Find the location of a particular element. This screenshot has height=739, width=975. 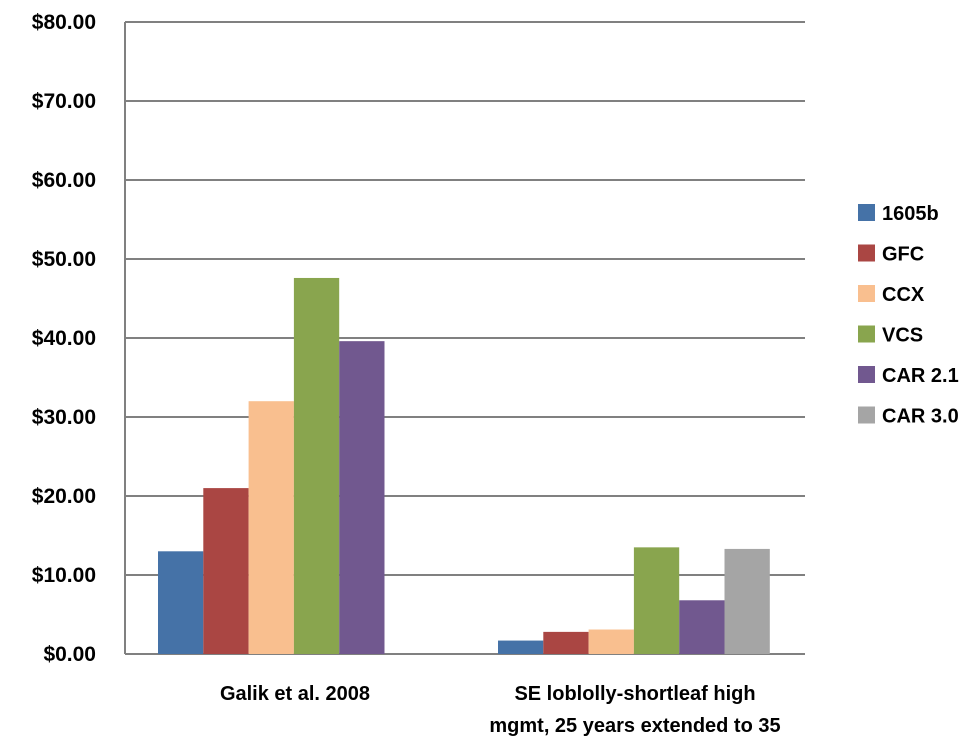

y-tick-label: $50.00 is located at coordinates (64, 259).